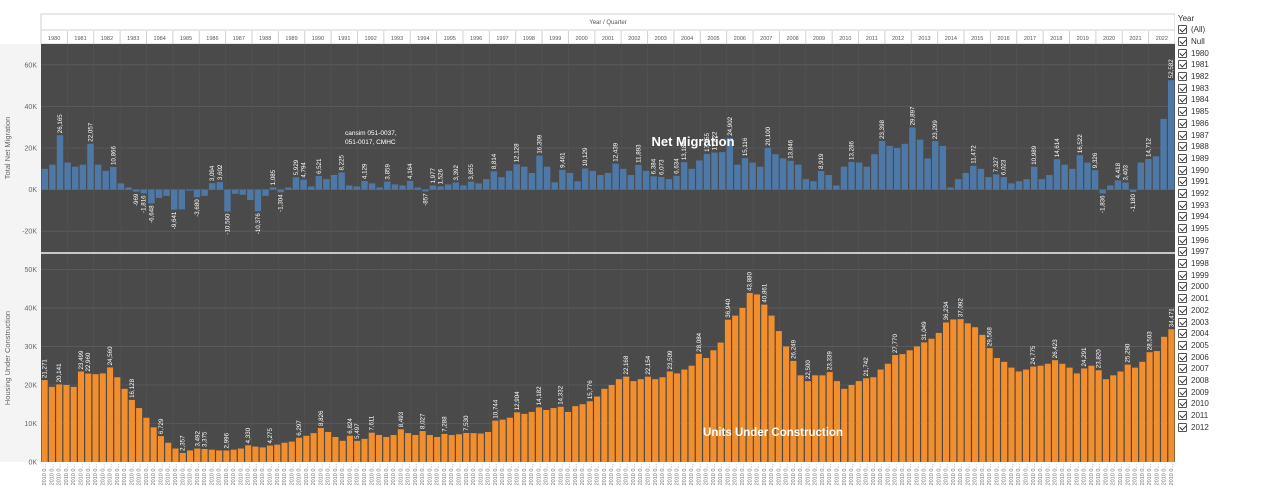 The image size is (1280, 486). What do you see at coordinates (494, 161) in the screenshot?
I see `migration-data-label: 8,814` at bounding box center [494, 161].